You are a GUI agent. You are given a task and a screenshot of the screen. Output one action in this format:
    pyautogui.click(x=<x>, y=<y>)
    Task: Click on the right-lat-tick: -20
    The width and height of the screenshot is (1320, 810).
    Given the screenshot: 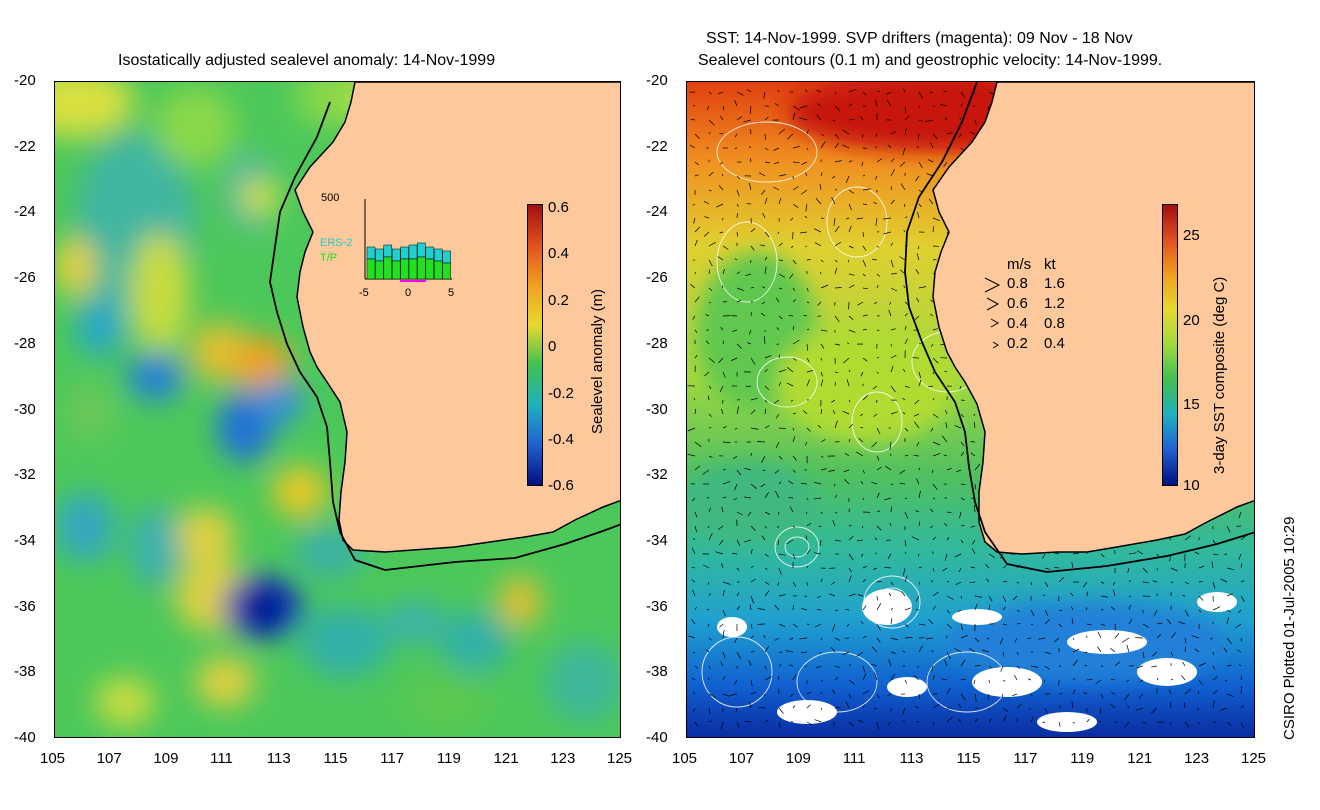 What is the action you would take?
    pyautogui.click(x=657, y=80)
    